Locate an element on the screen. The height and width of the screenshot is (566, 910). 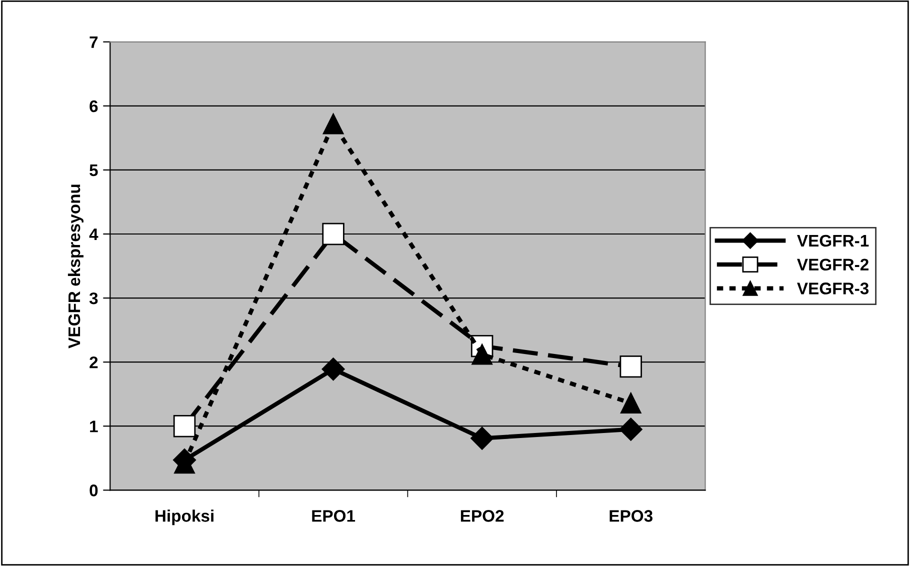
x-tick-label: EPO3 is located at coordinates (631, 516).